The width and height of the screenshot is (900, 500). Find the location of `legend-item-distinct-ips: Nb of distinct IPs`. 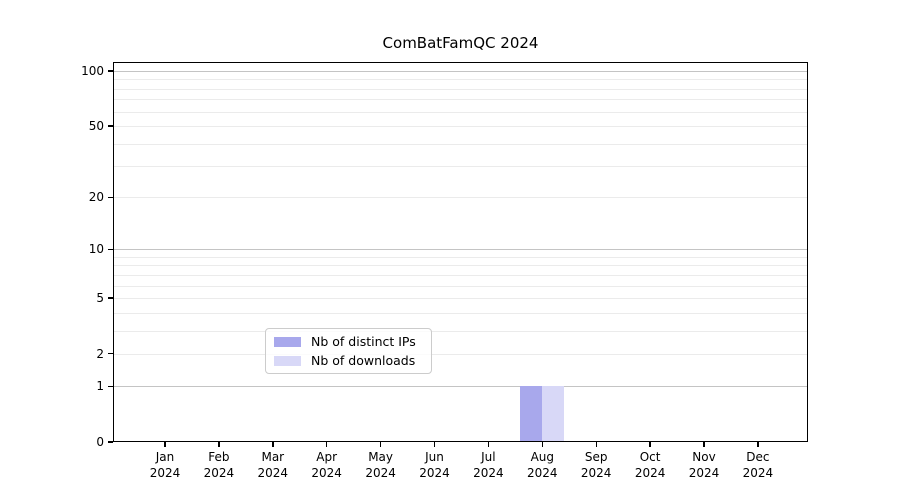

legend-item-distinct-ips: Nb of distinct IPs is located at coordinates (348, 341).